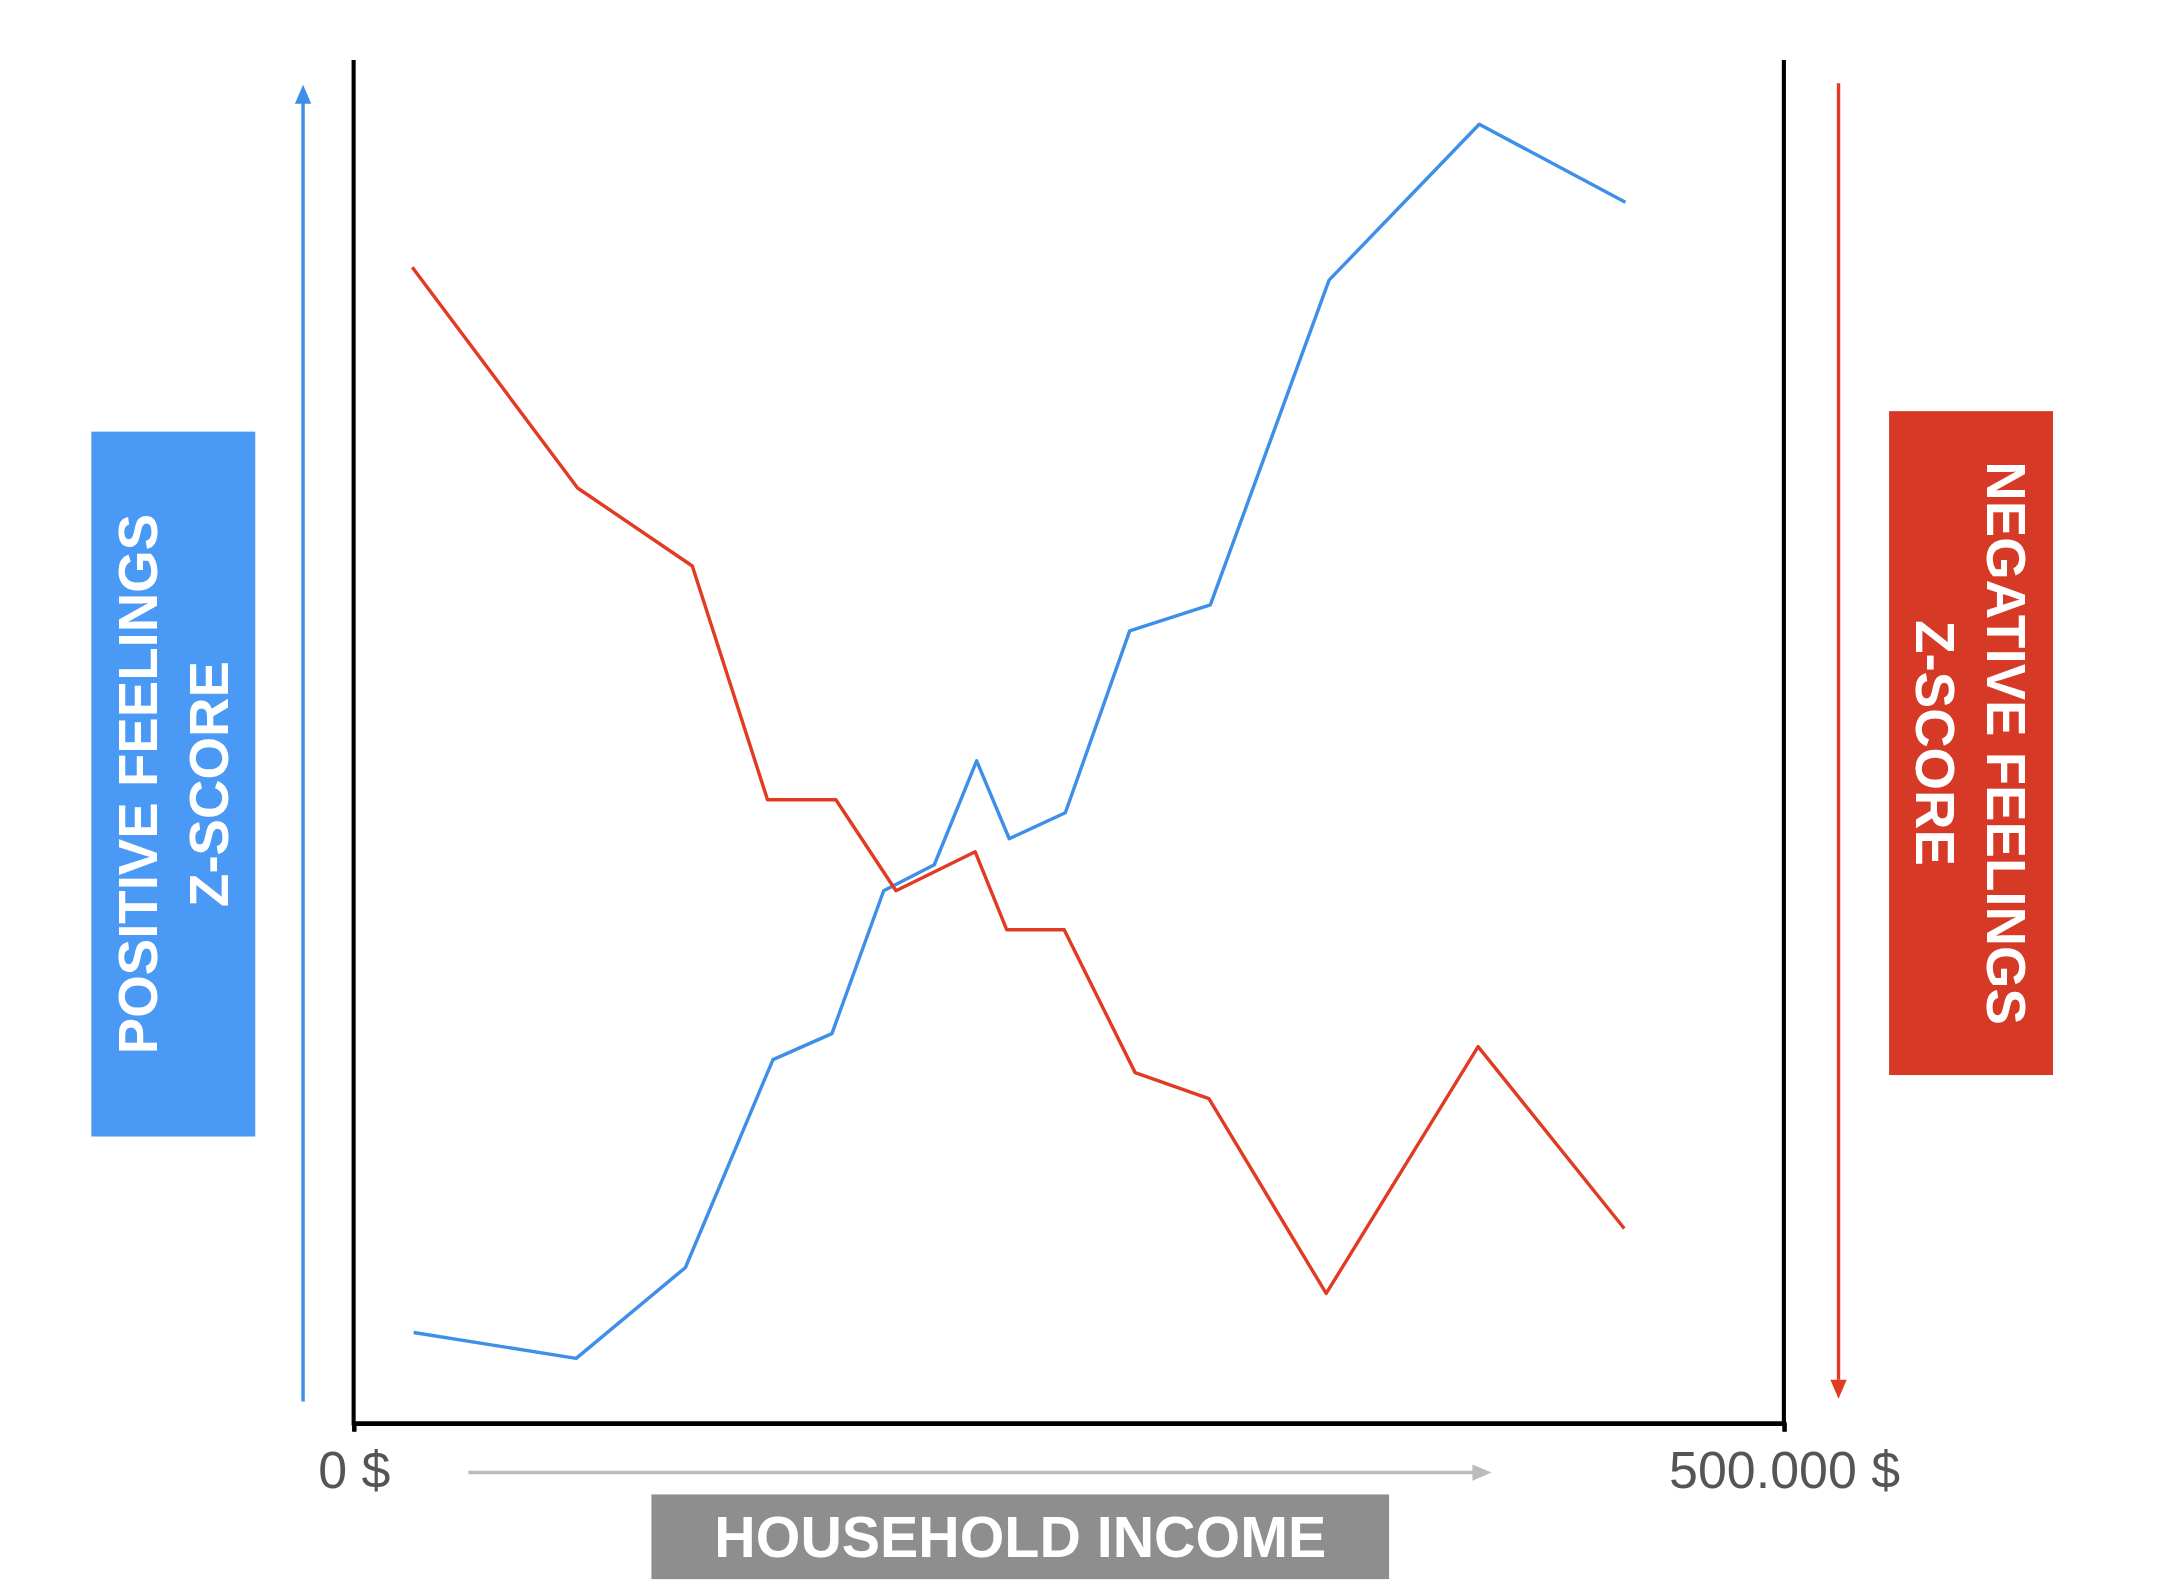  Describe the element at coordinates (1785, 1469) in the screenshot. I see `x-tick-label: 500.000 $` at that location.